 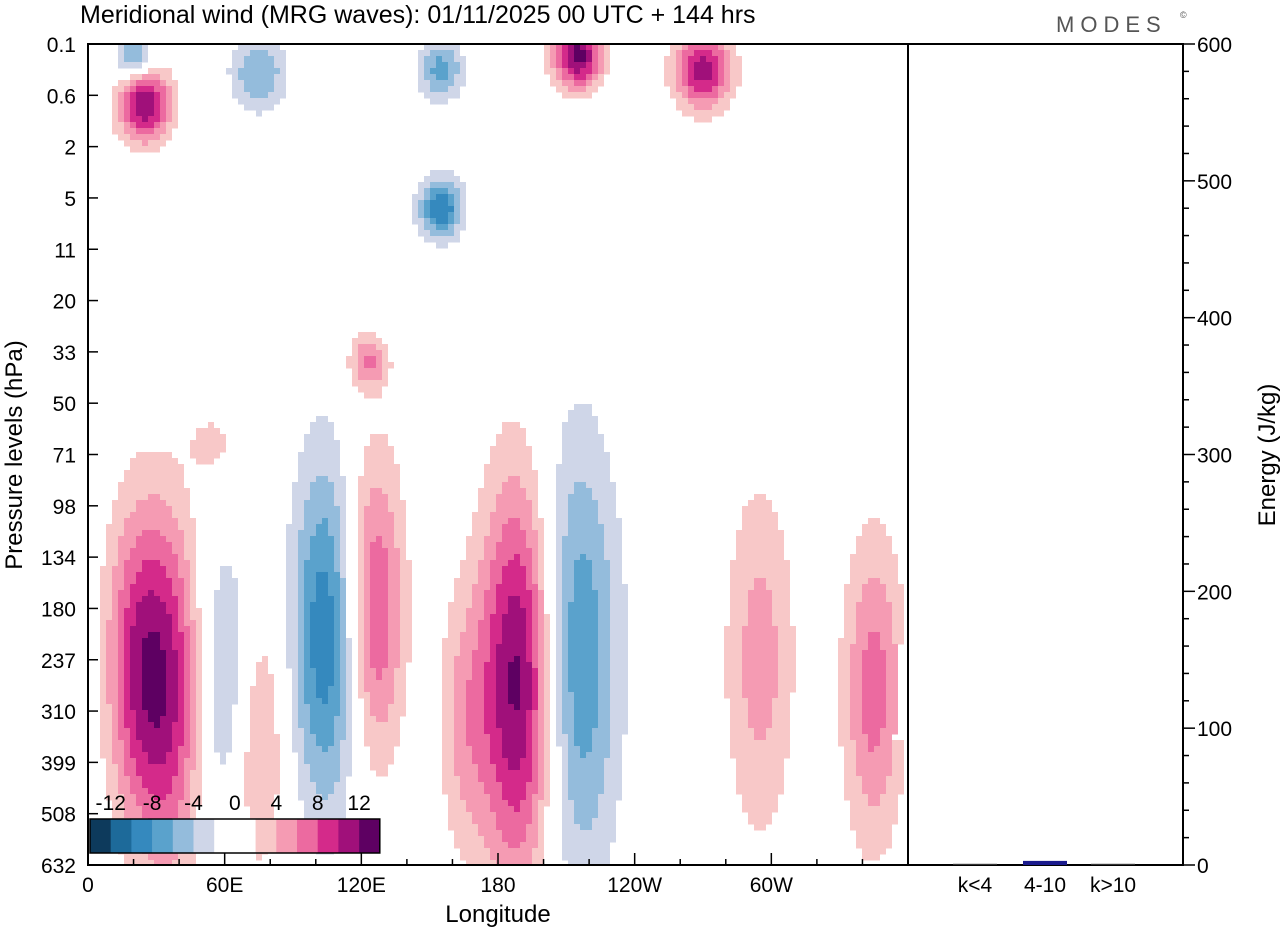 What do you see at coordinates (497, 885) in the screenshot?
I see `x-tick-label: 180` at bounding box center [497, 885].